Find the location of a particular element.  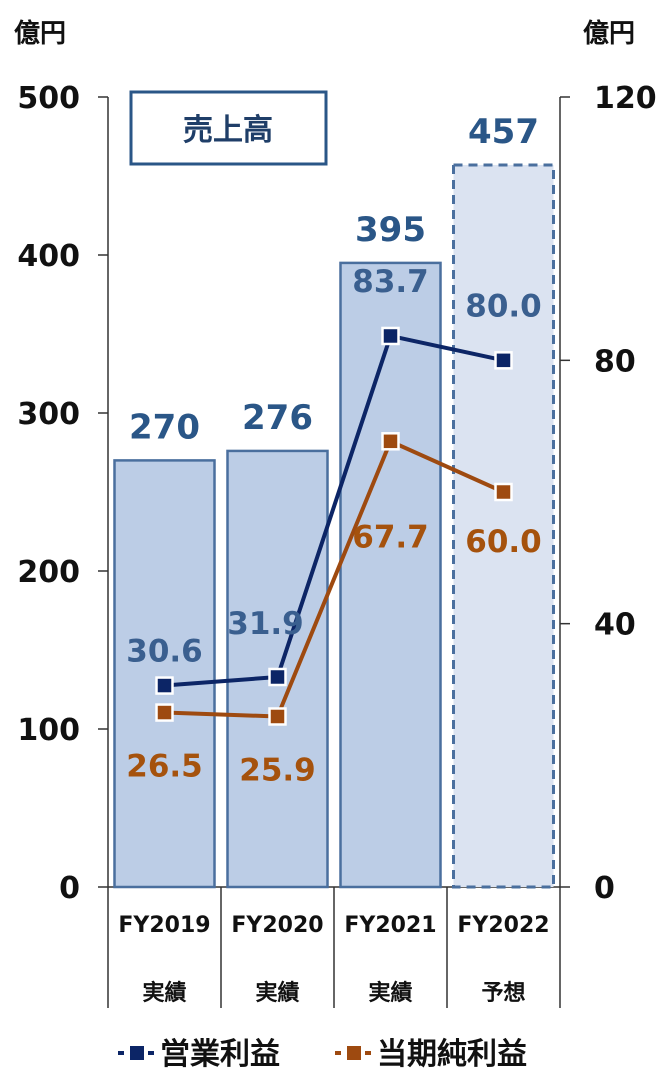

net-income-line is located at coordinates (334, 579).